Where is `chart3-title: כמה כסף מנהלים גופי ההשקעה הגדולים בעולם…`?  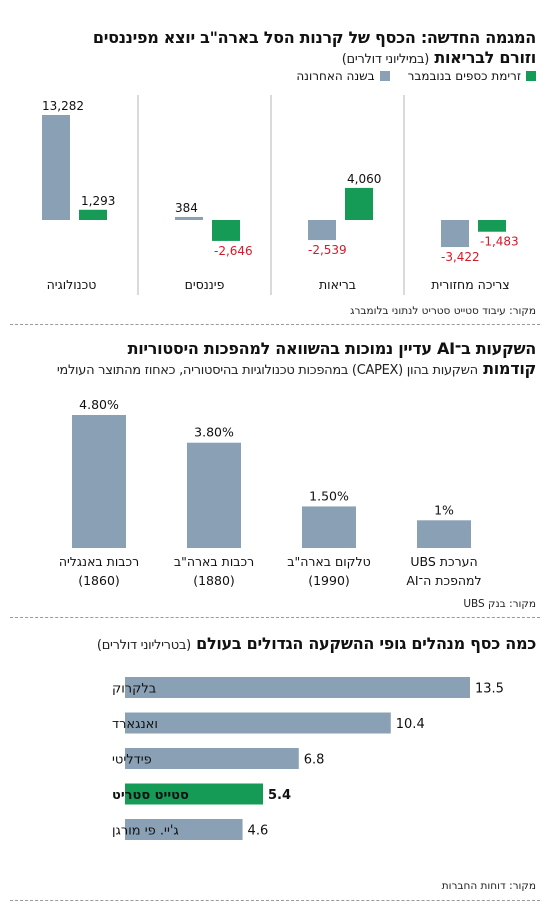
chart3-title: כמה כסף מנהלים גופי ההשקעה הגדולים בעולם… is located at coordinates (273, 645).